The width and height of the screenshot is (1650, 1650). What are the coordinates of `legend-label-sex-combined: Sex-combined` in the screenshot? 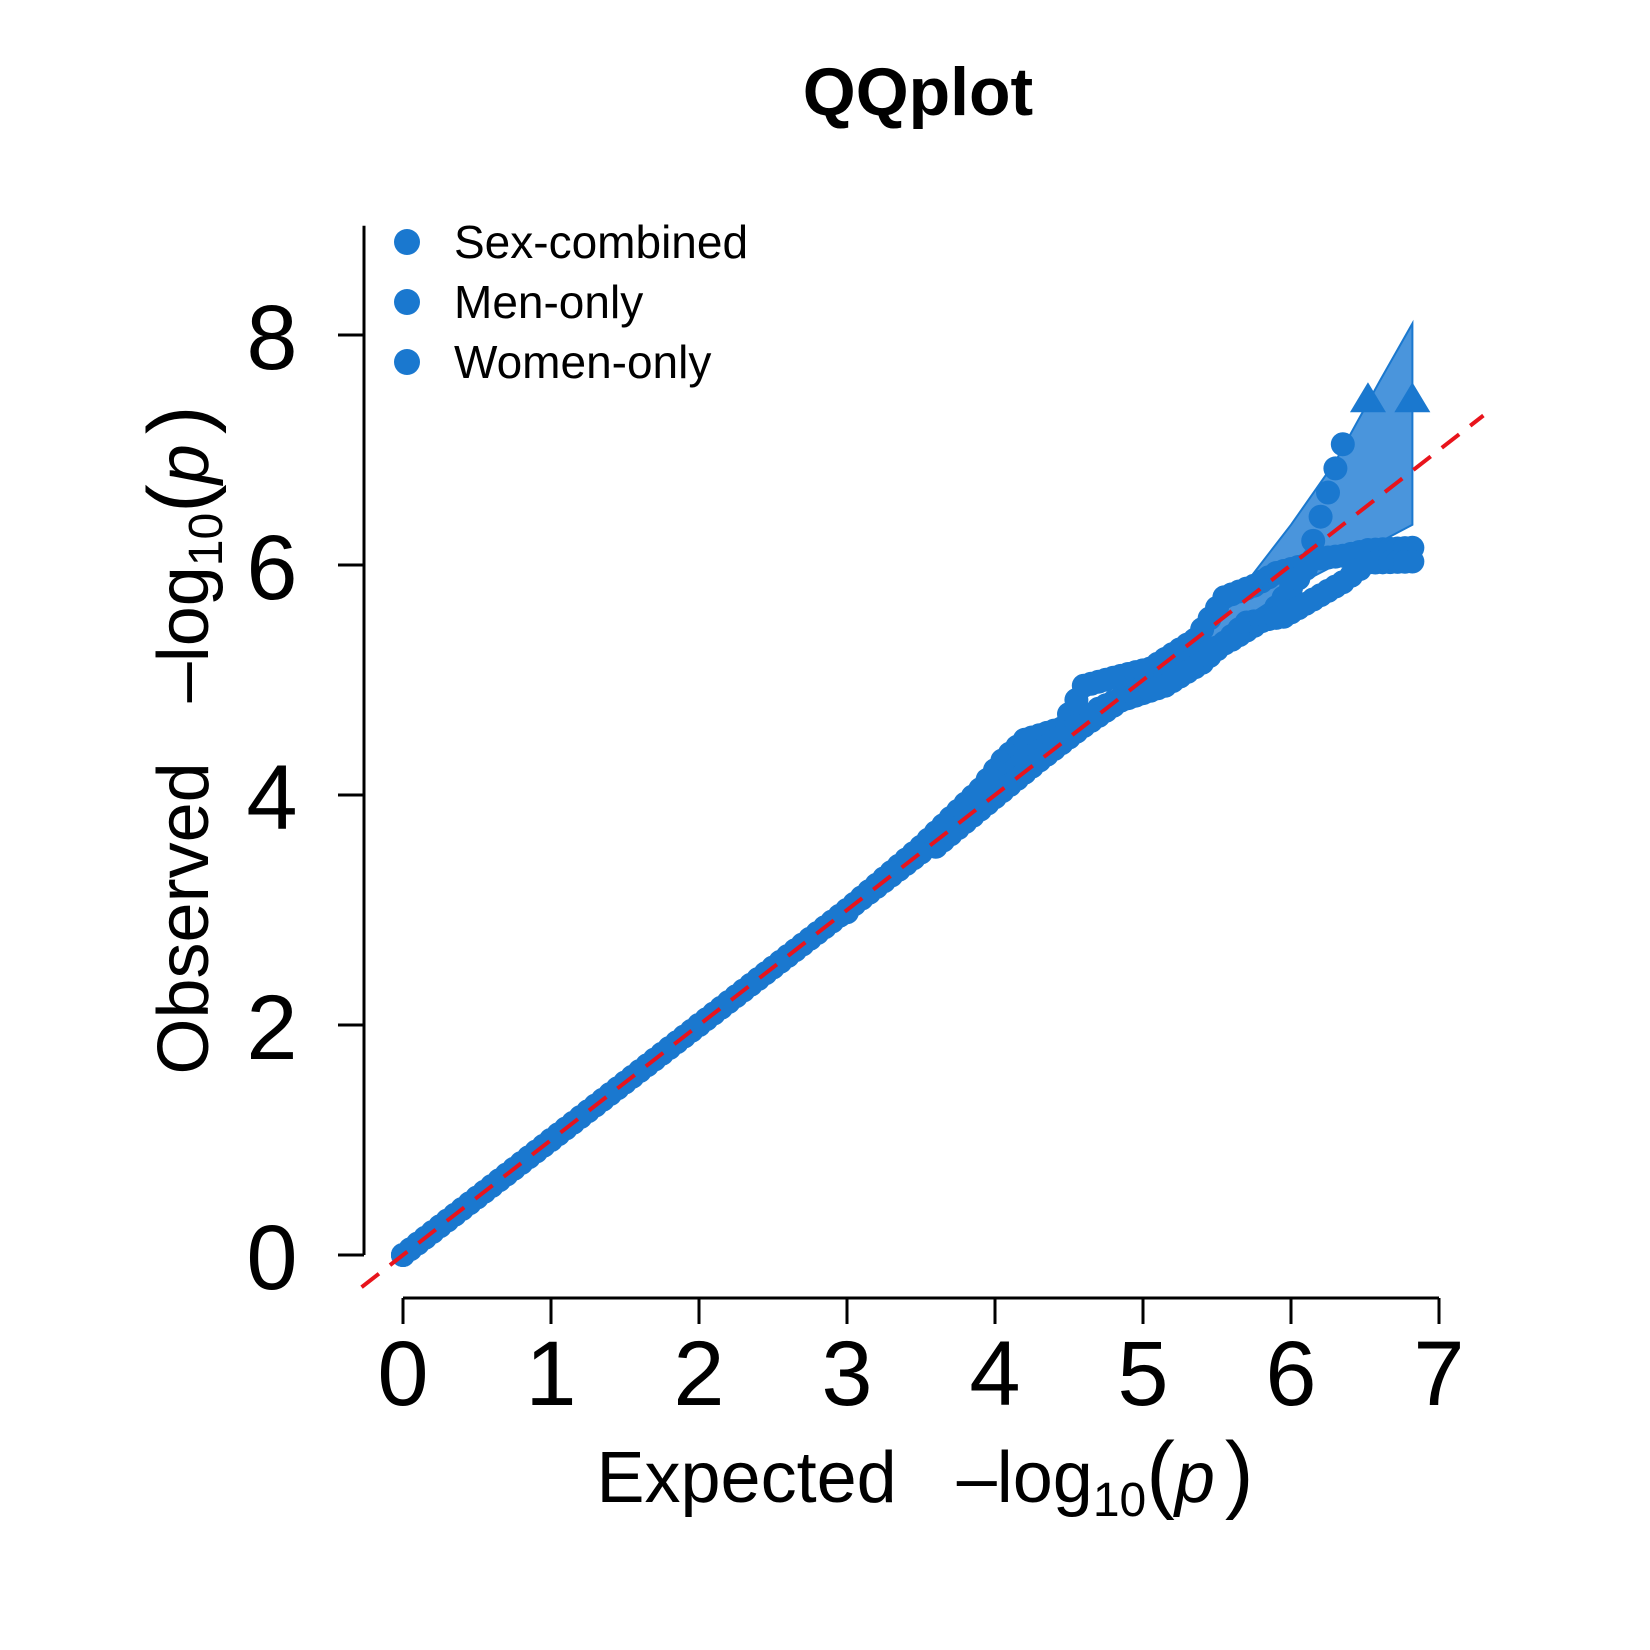 It's located at (601, 242).